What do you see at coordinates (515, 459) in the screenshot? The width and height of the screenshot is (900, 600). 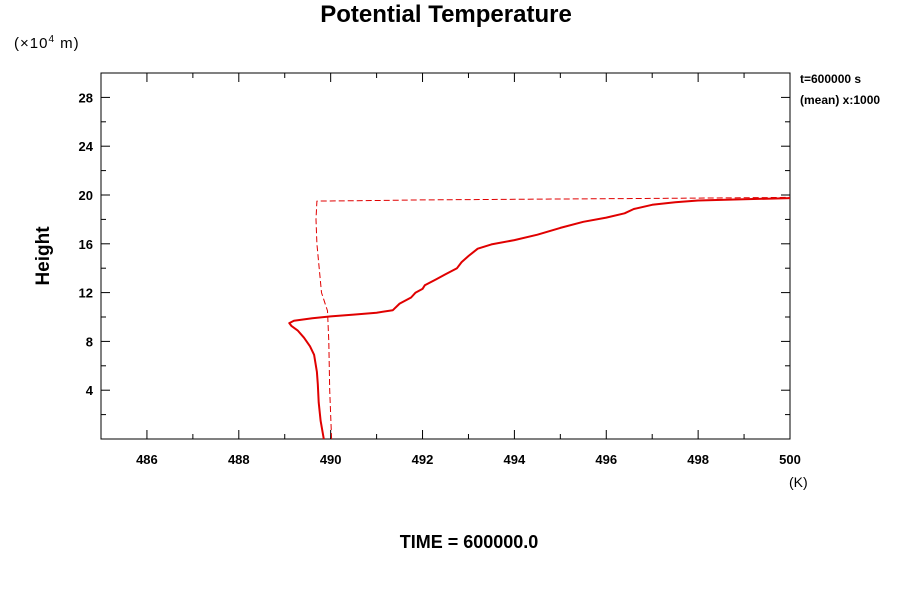 I see `x-tick-label: 494` at bounding box center [515, 459].